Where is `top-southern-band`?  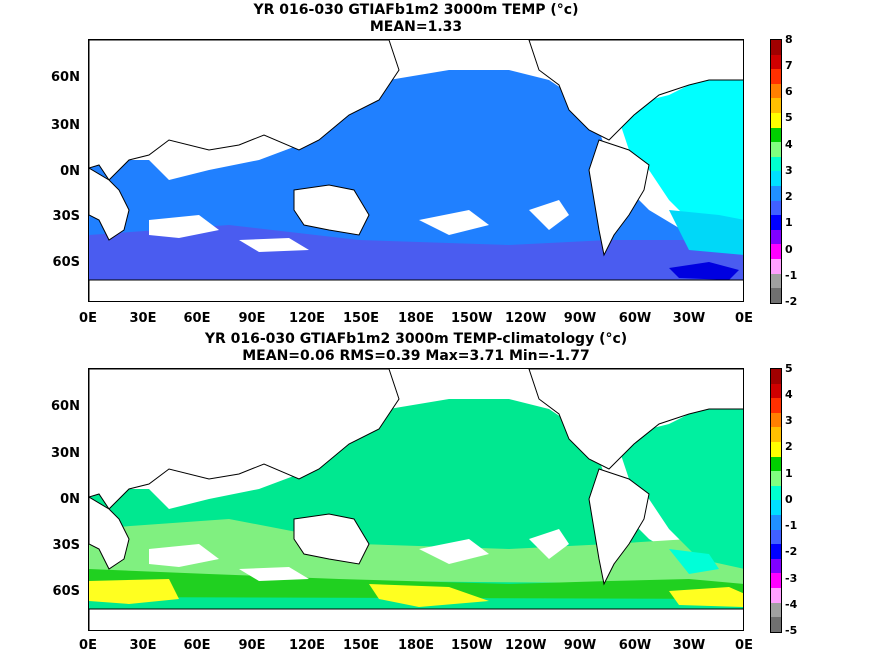
top-southern-band is located at coordinates (416, 252).